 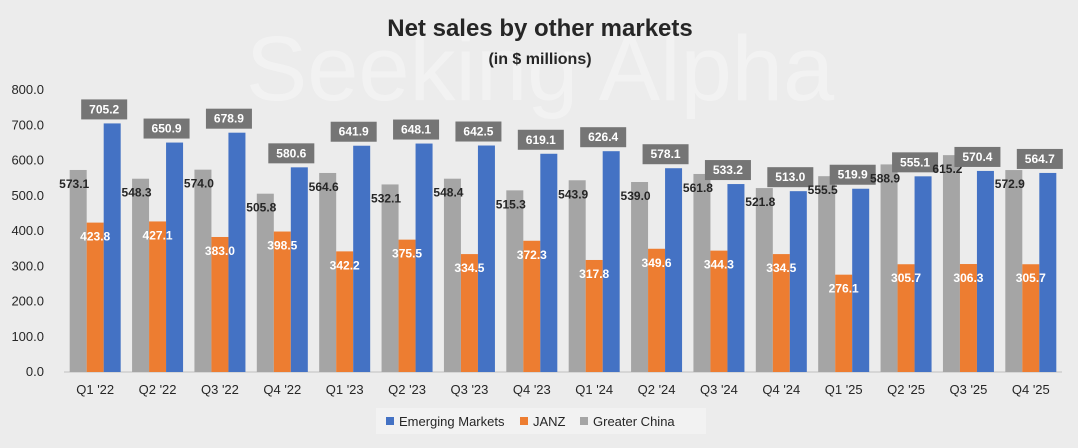 I want to click on x-tick-label: Q2 '24, so click(x=657, y=389).